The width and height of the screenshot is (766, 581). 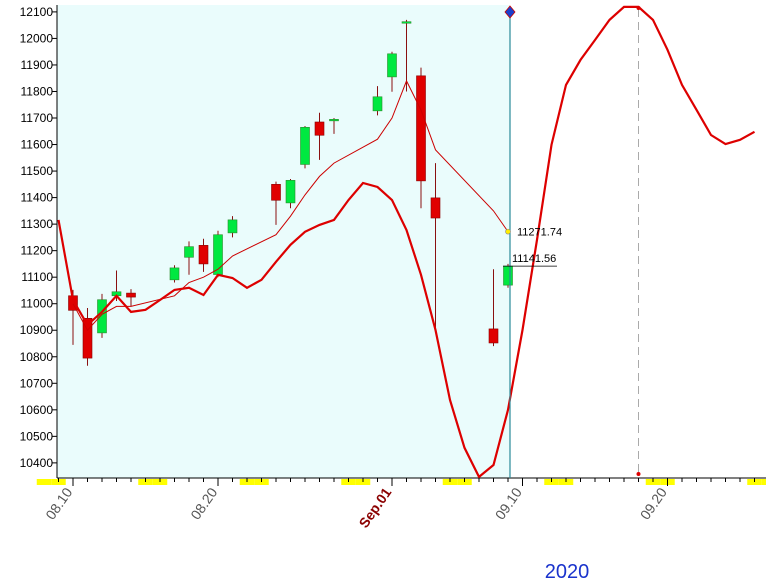 I want to click on y-tick-label: 10400, so click(x=37, y=463).